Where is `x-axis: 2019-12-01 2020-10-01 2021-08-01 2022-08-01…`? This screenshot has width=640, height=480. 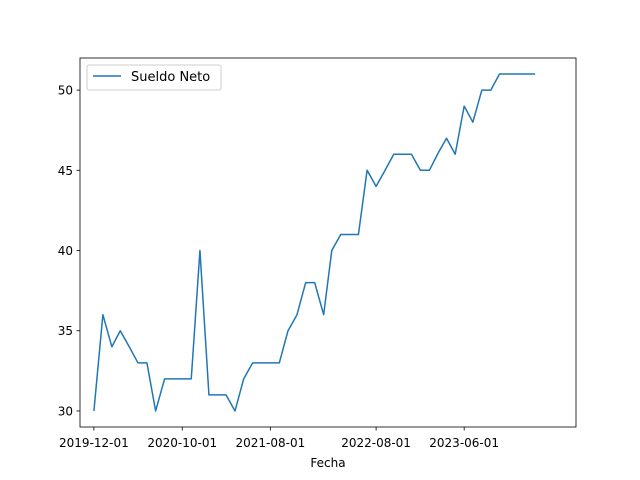
x-axis: 2019-12-01 2020-10-01 2021-08-01 2022-08-01… is located at coordinates (279, 438).